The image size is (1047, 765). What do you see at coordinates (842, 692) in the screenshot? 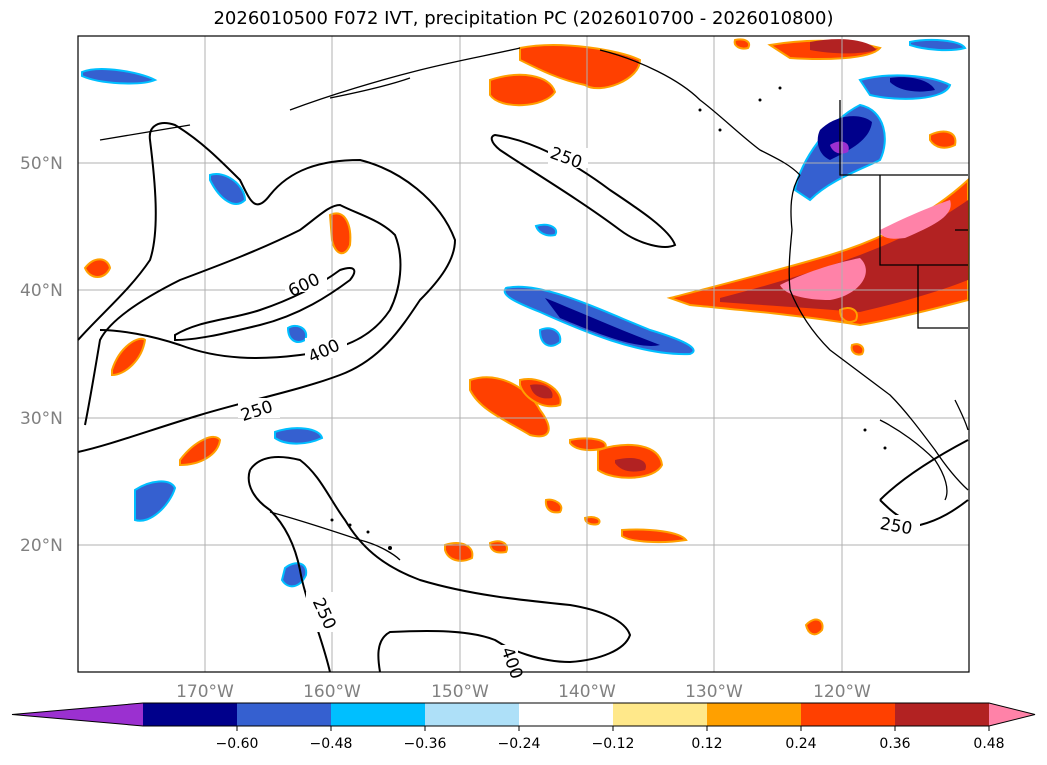
I see `lon-label-120w: 120°W` at bounding box center [842, 692].